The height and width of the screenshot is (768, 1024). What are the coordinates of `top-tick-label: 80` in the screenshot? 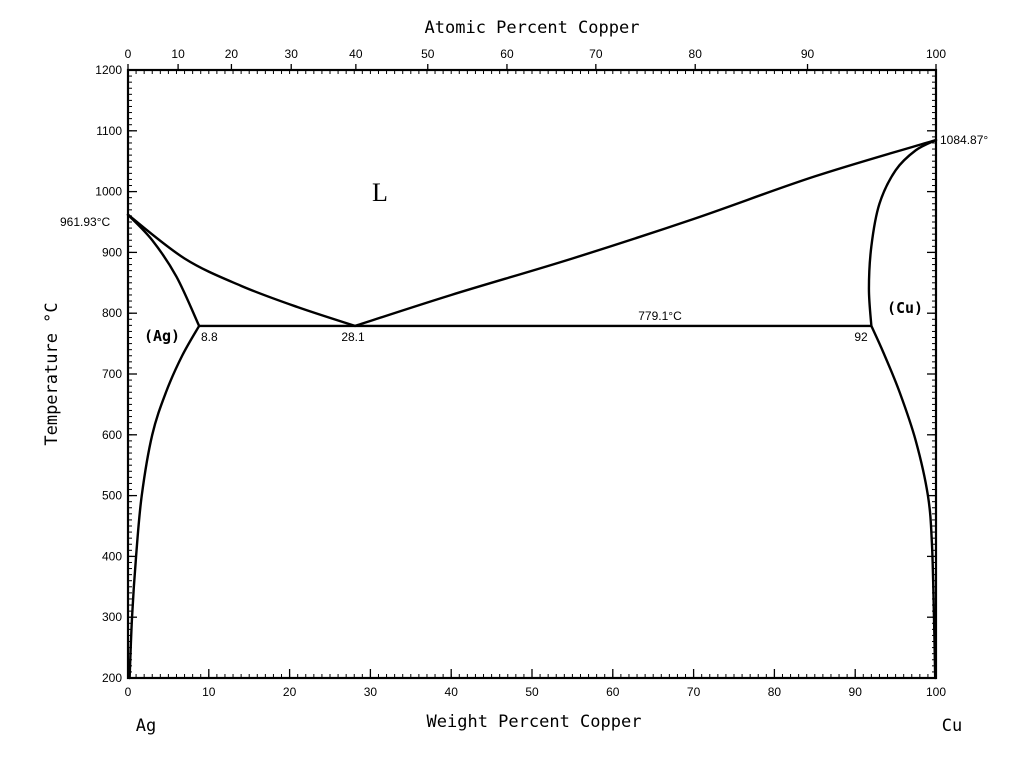 It's located at (696, 54).